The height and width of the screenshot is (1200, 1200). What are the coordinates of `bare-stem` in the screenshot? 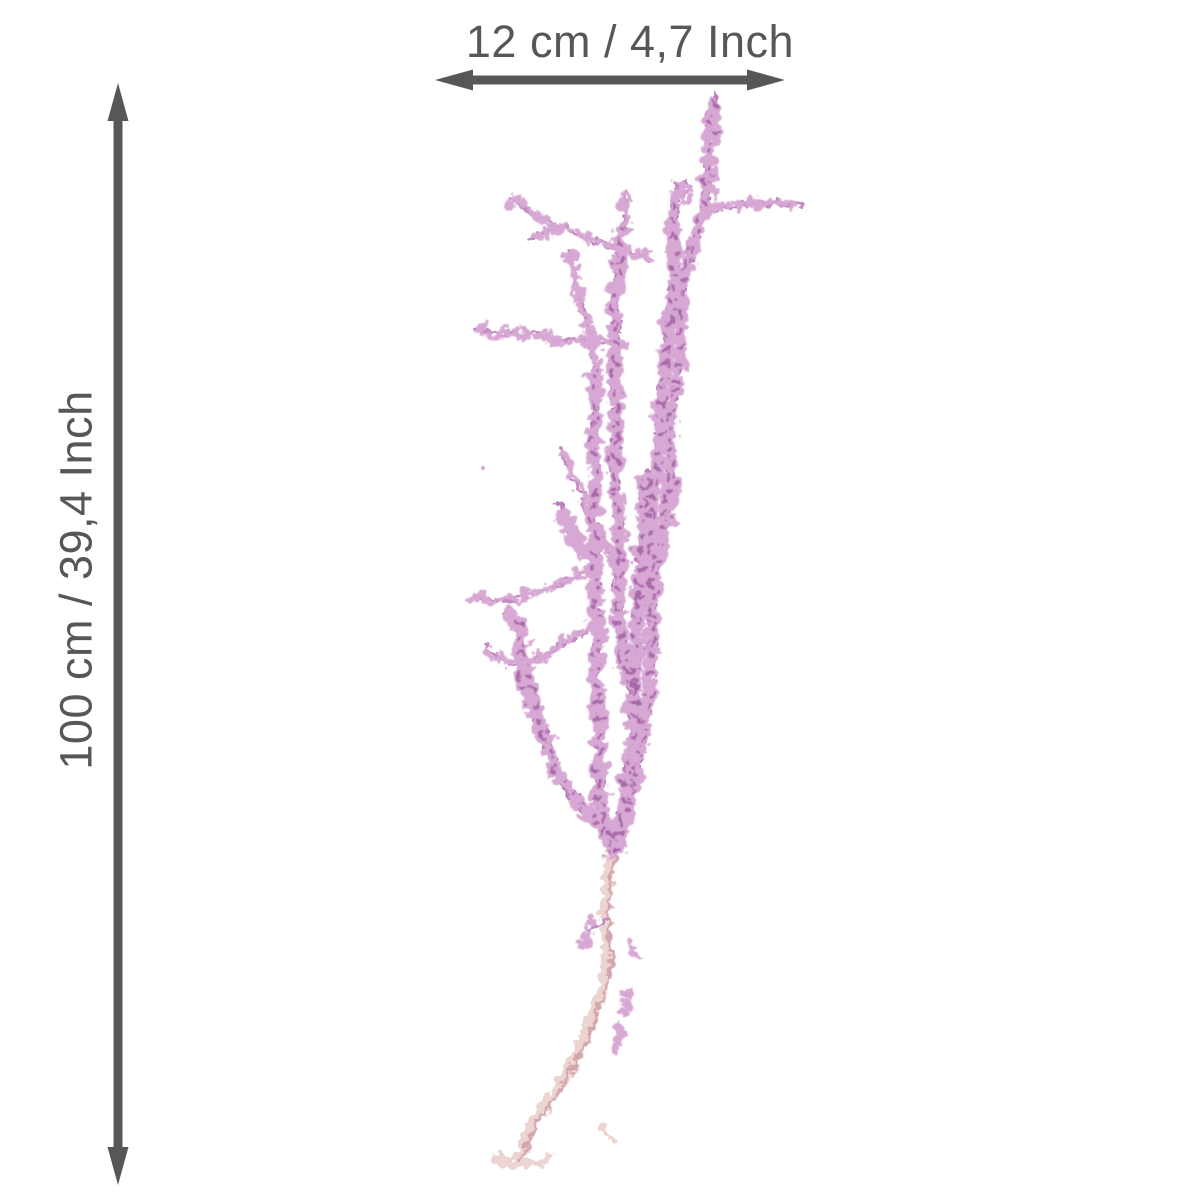 It's located at (556, 1008).